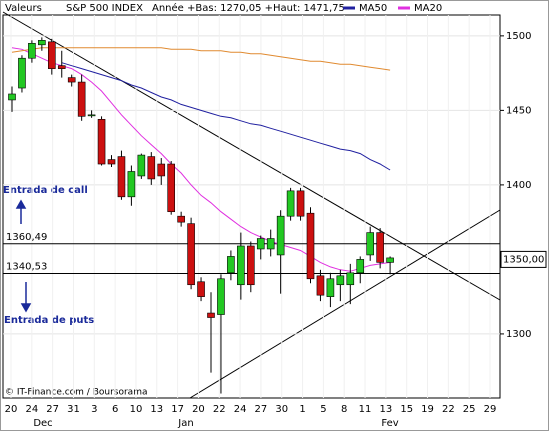 The image size is (549, 431). Describe the element at coordinates (373, 8) in the screenshot. I see `legend-label: MA50` at that location.